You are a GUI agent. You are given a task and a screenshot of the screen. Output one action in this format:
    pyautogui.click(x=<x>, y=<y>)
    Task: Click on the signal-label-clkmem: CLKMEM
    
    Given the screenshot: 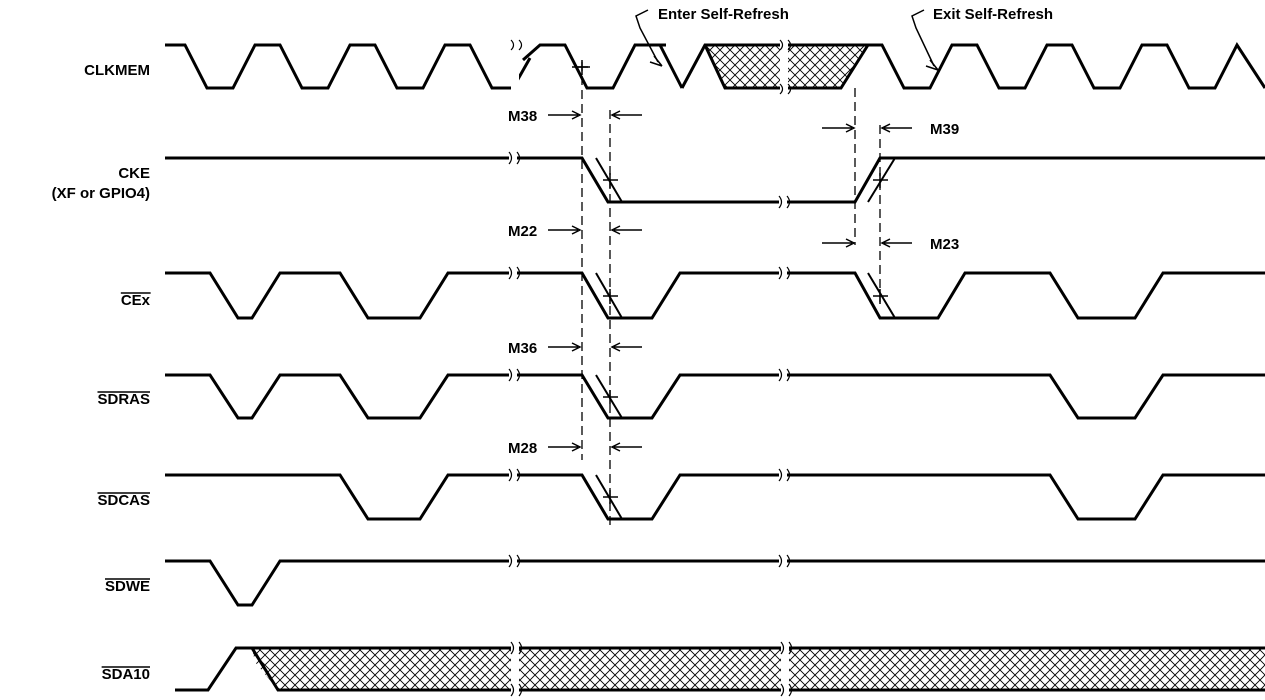 What is the action you would take?
    pyautogui.click(x=117, y=70)
    